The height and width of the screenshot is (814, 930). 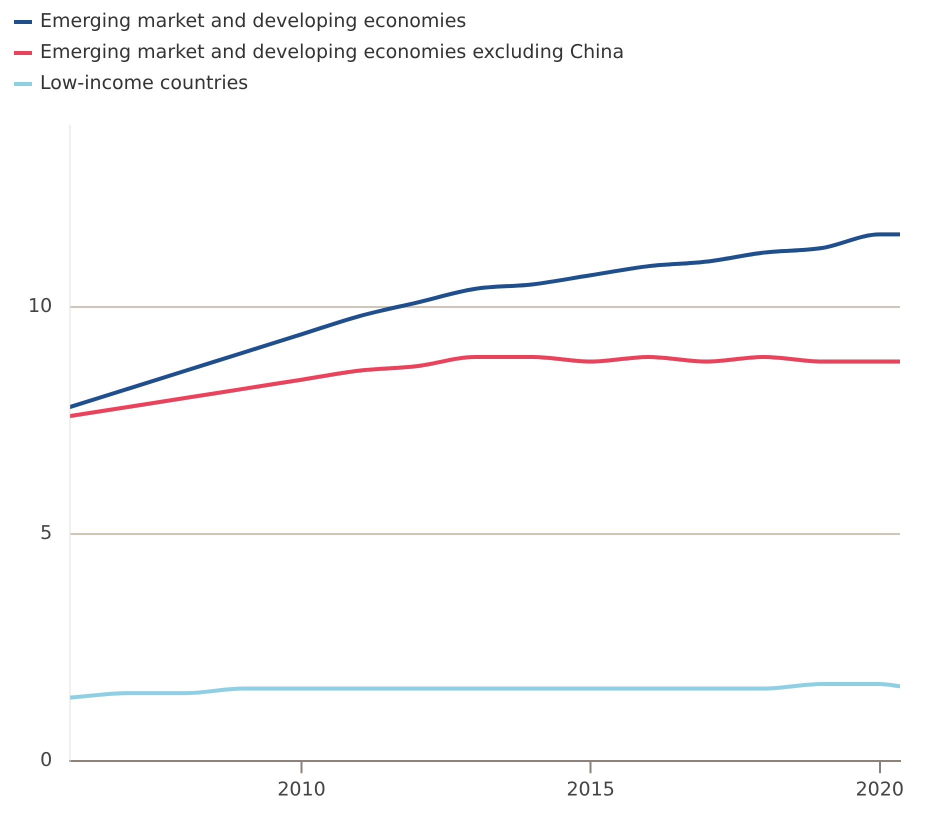 I want to click on legend-label: Emerging market and developing economies excluding China, so click(x=332, y=52).